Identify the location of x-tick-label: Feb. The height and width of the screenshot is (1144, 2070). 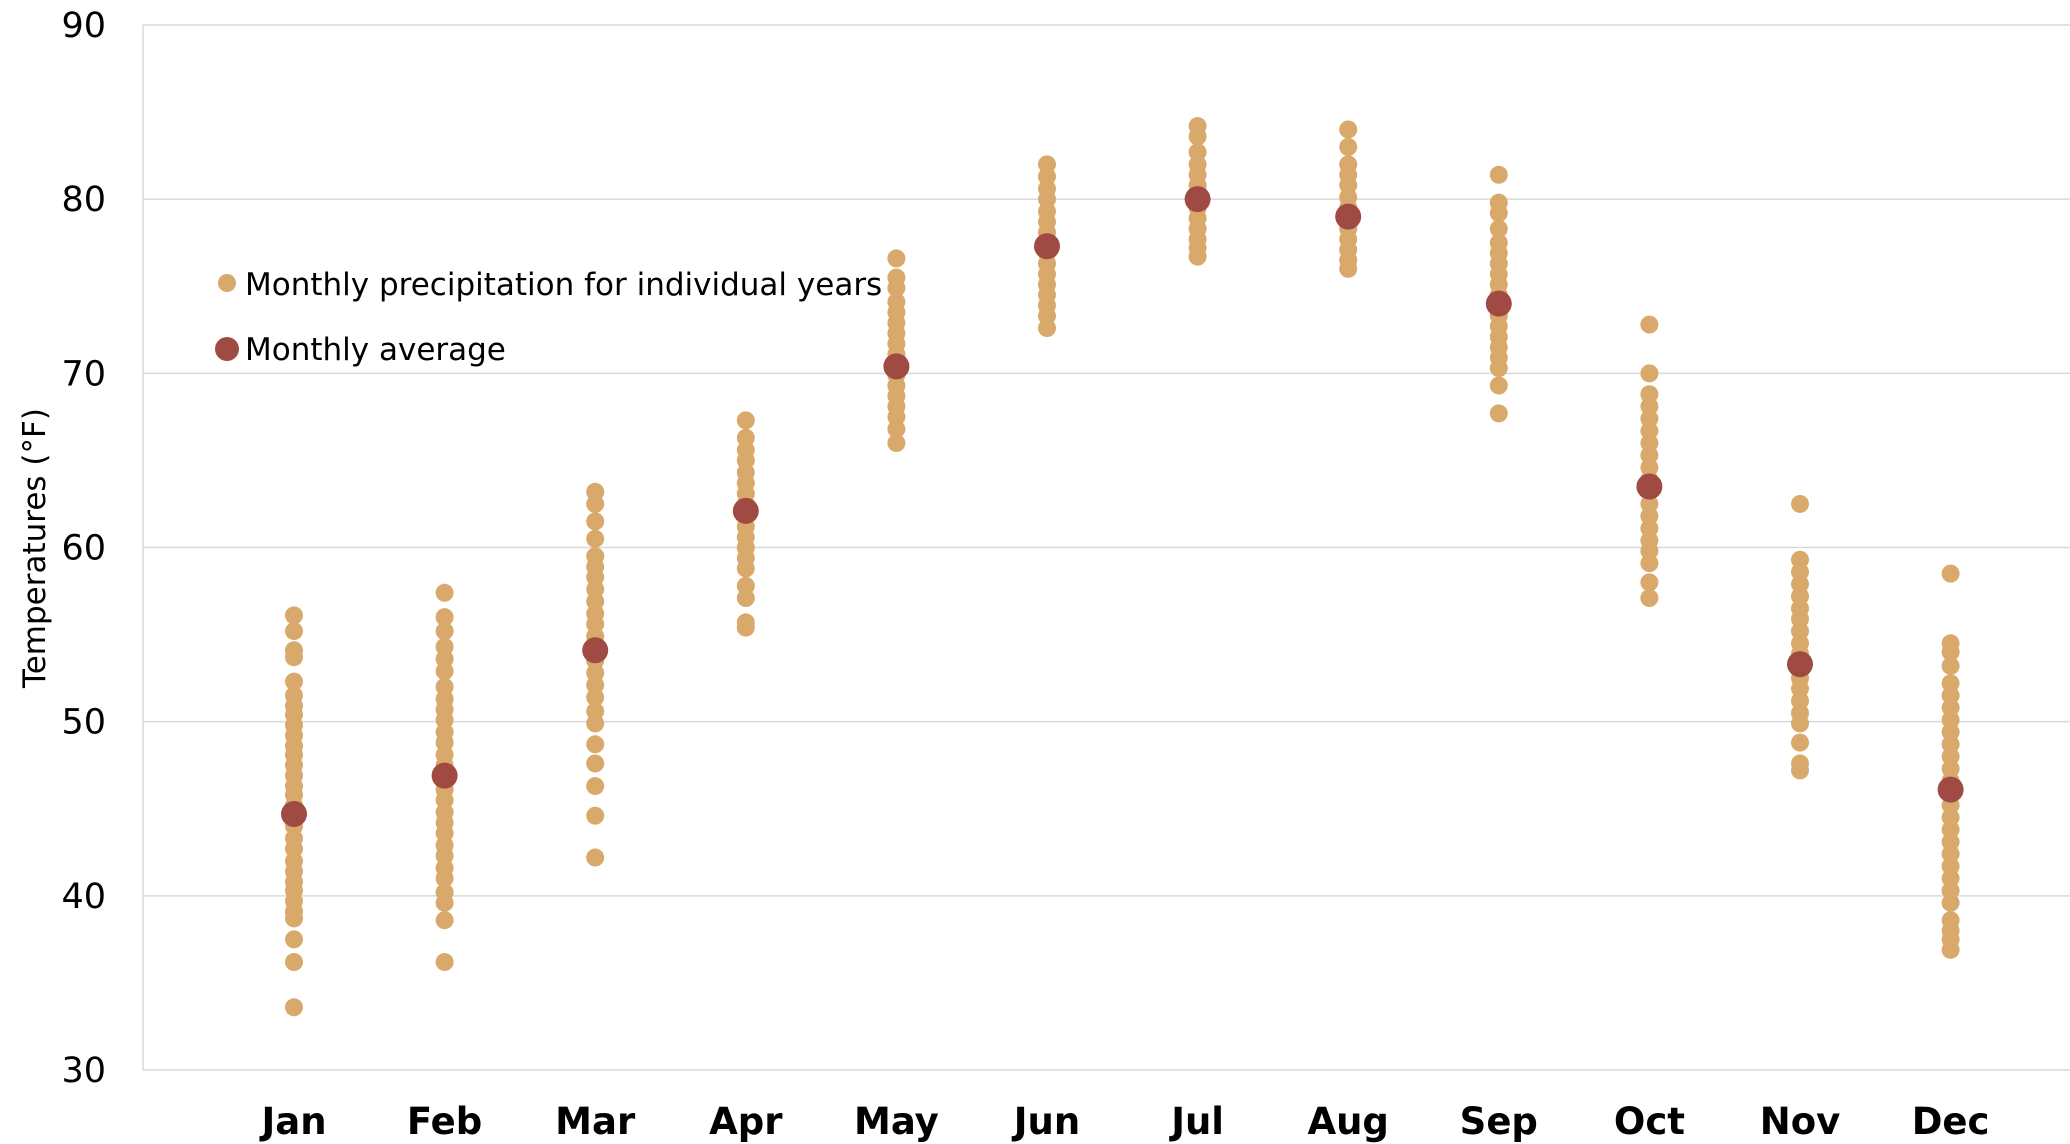
(444, 1121).